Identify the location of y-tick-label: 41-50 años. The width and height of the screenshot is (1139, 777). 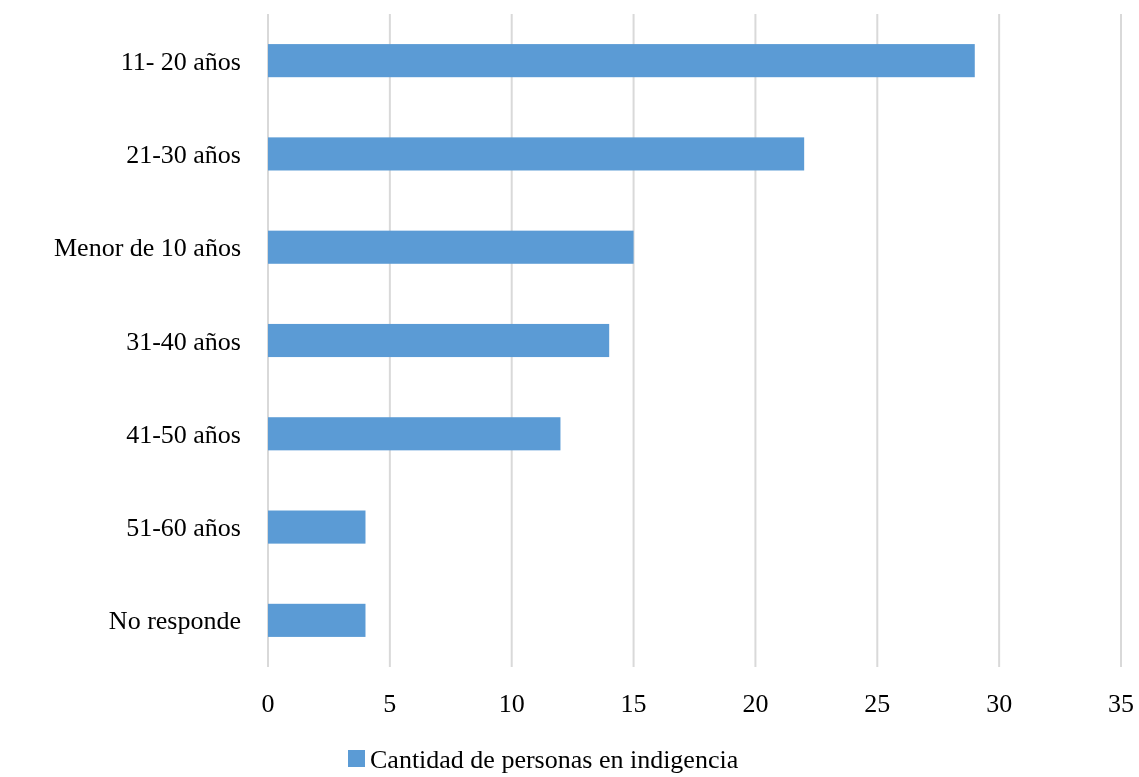
(183, 434).